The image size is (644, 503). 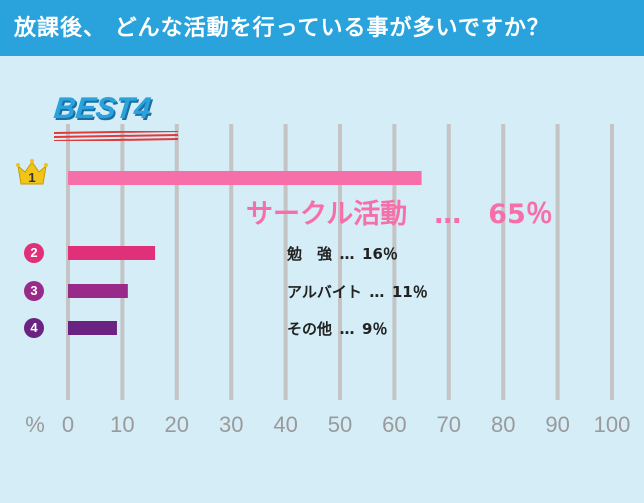 I want to click on bar-label-1: サークル活動 … 65％, so click(x=399, y=211).